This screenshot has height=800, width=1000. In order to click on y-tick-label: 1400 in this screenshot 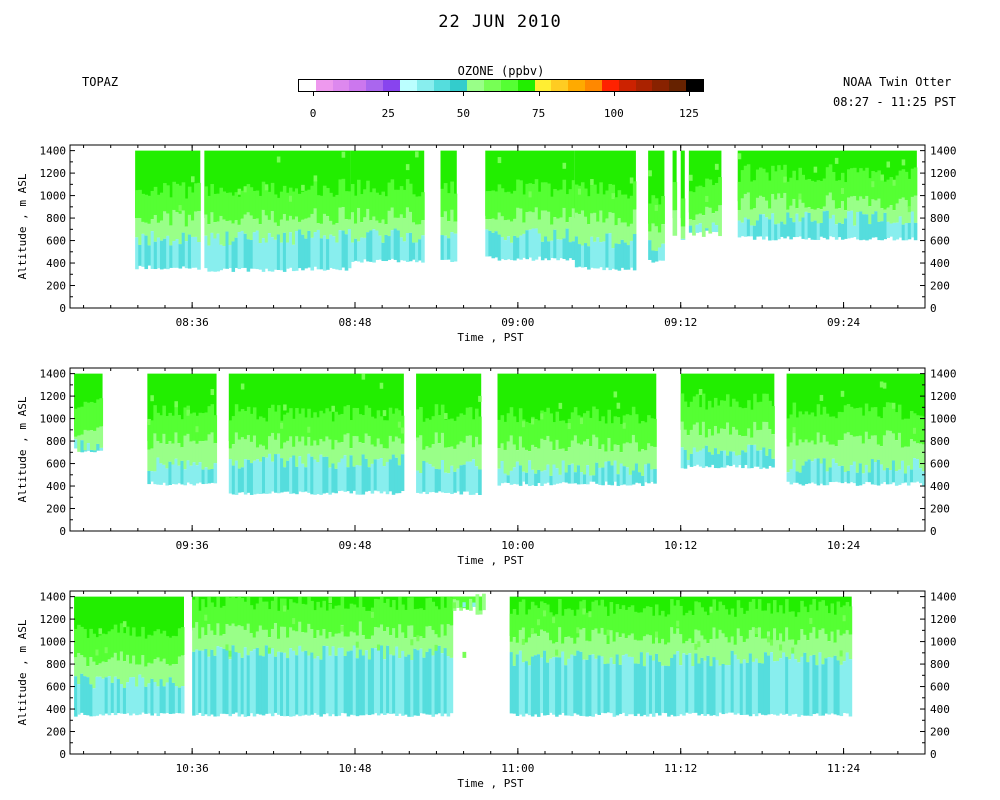, I will do `click(943, 151)`.